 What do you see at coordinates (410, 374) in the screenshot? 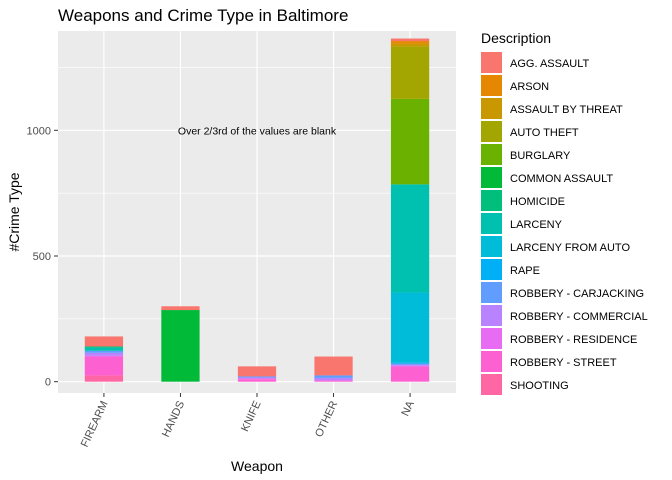
I see `bar-segment-na-robbery-street` at bounding box center [410, 374].